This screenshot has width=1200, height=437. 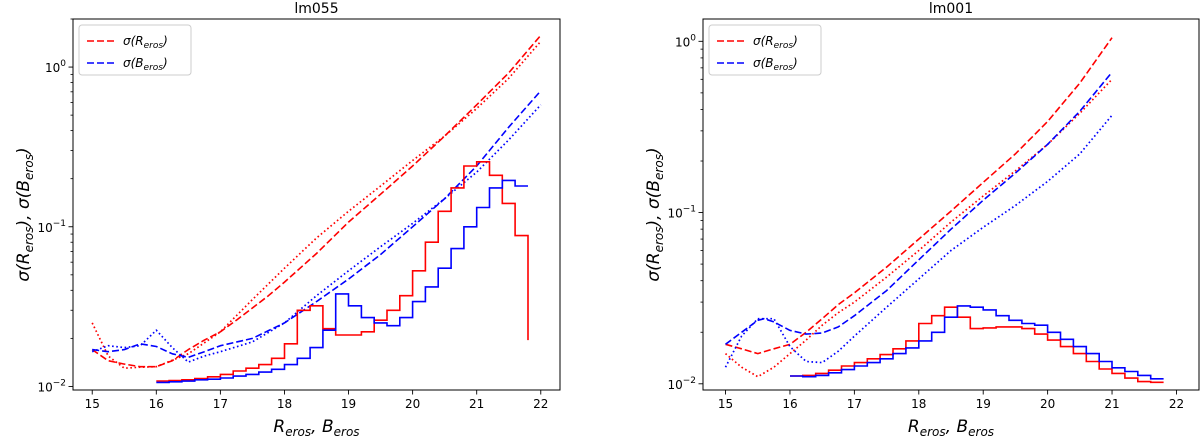 I want to click on chart-title: lm001, so click(x=951, y=9).